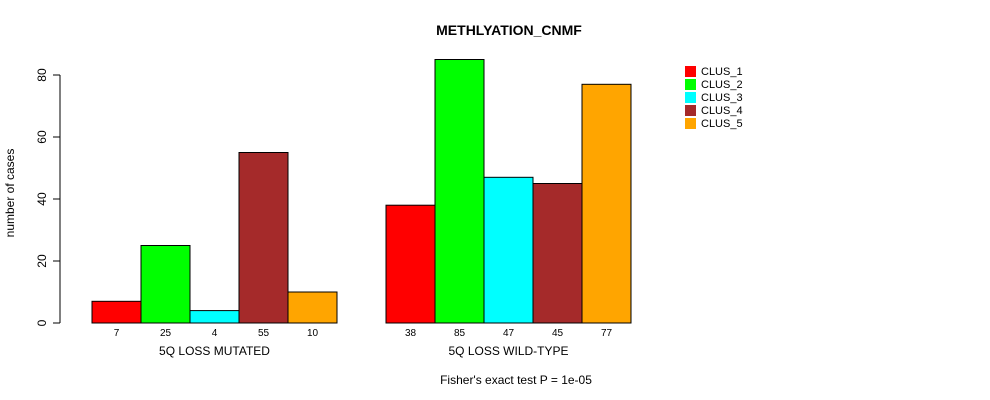  Describe the element at coordinates (42, 75) in the screenshot. I see `y-tick-label: 80` at that location.